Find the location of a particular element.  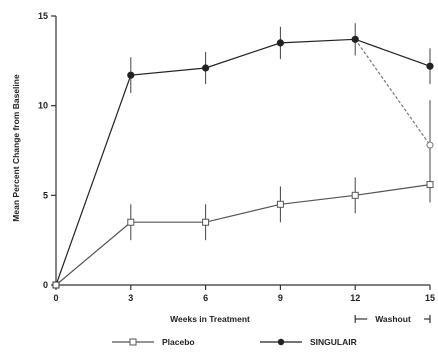

x-axis-title: Weeks in Treatment is located at coordinates (210, 319).